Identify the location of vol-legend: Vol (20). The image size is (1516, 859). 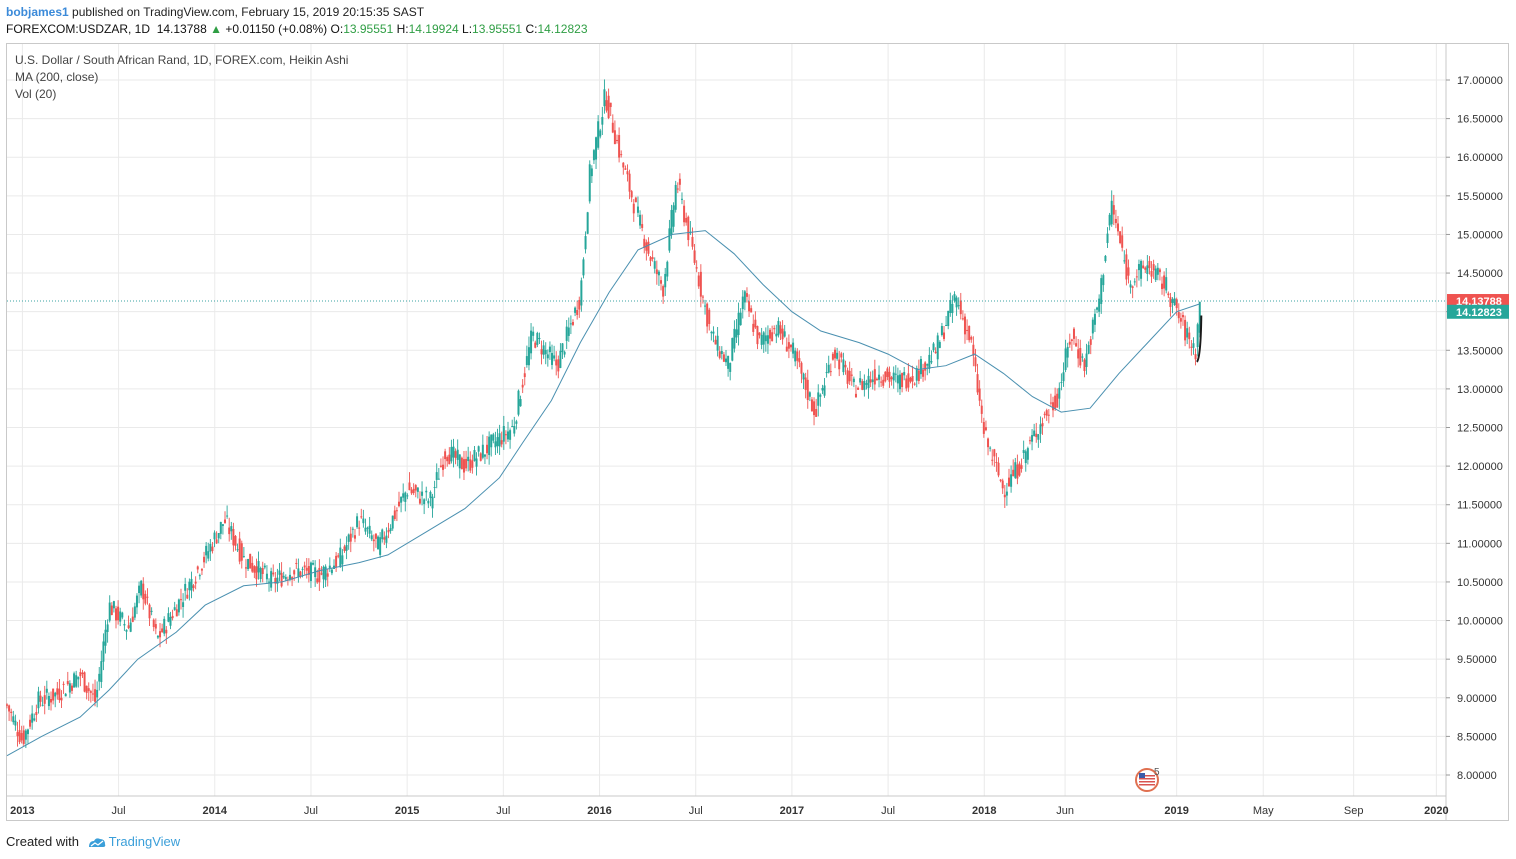
(36, 94).